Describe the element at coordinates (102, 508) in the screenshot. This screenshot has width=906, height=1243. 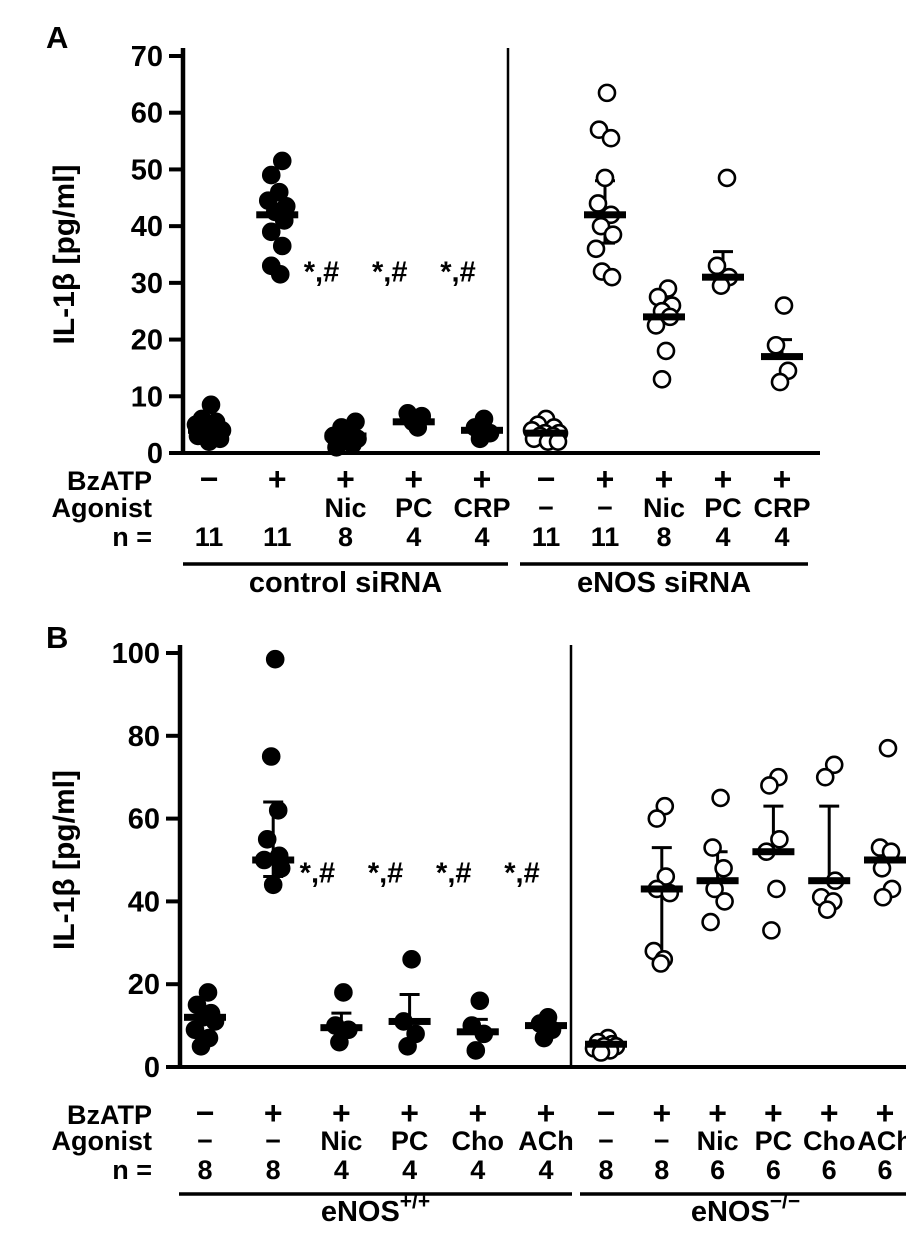
I see `row-label-agonist: Agonist` at that location.